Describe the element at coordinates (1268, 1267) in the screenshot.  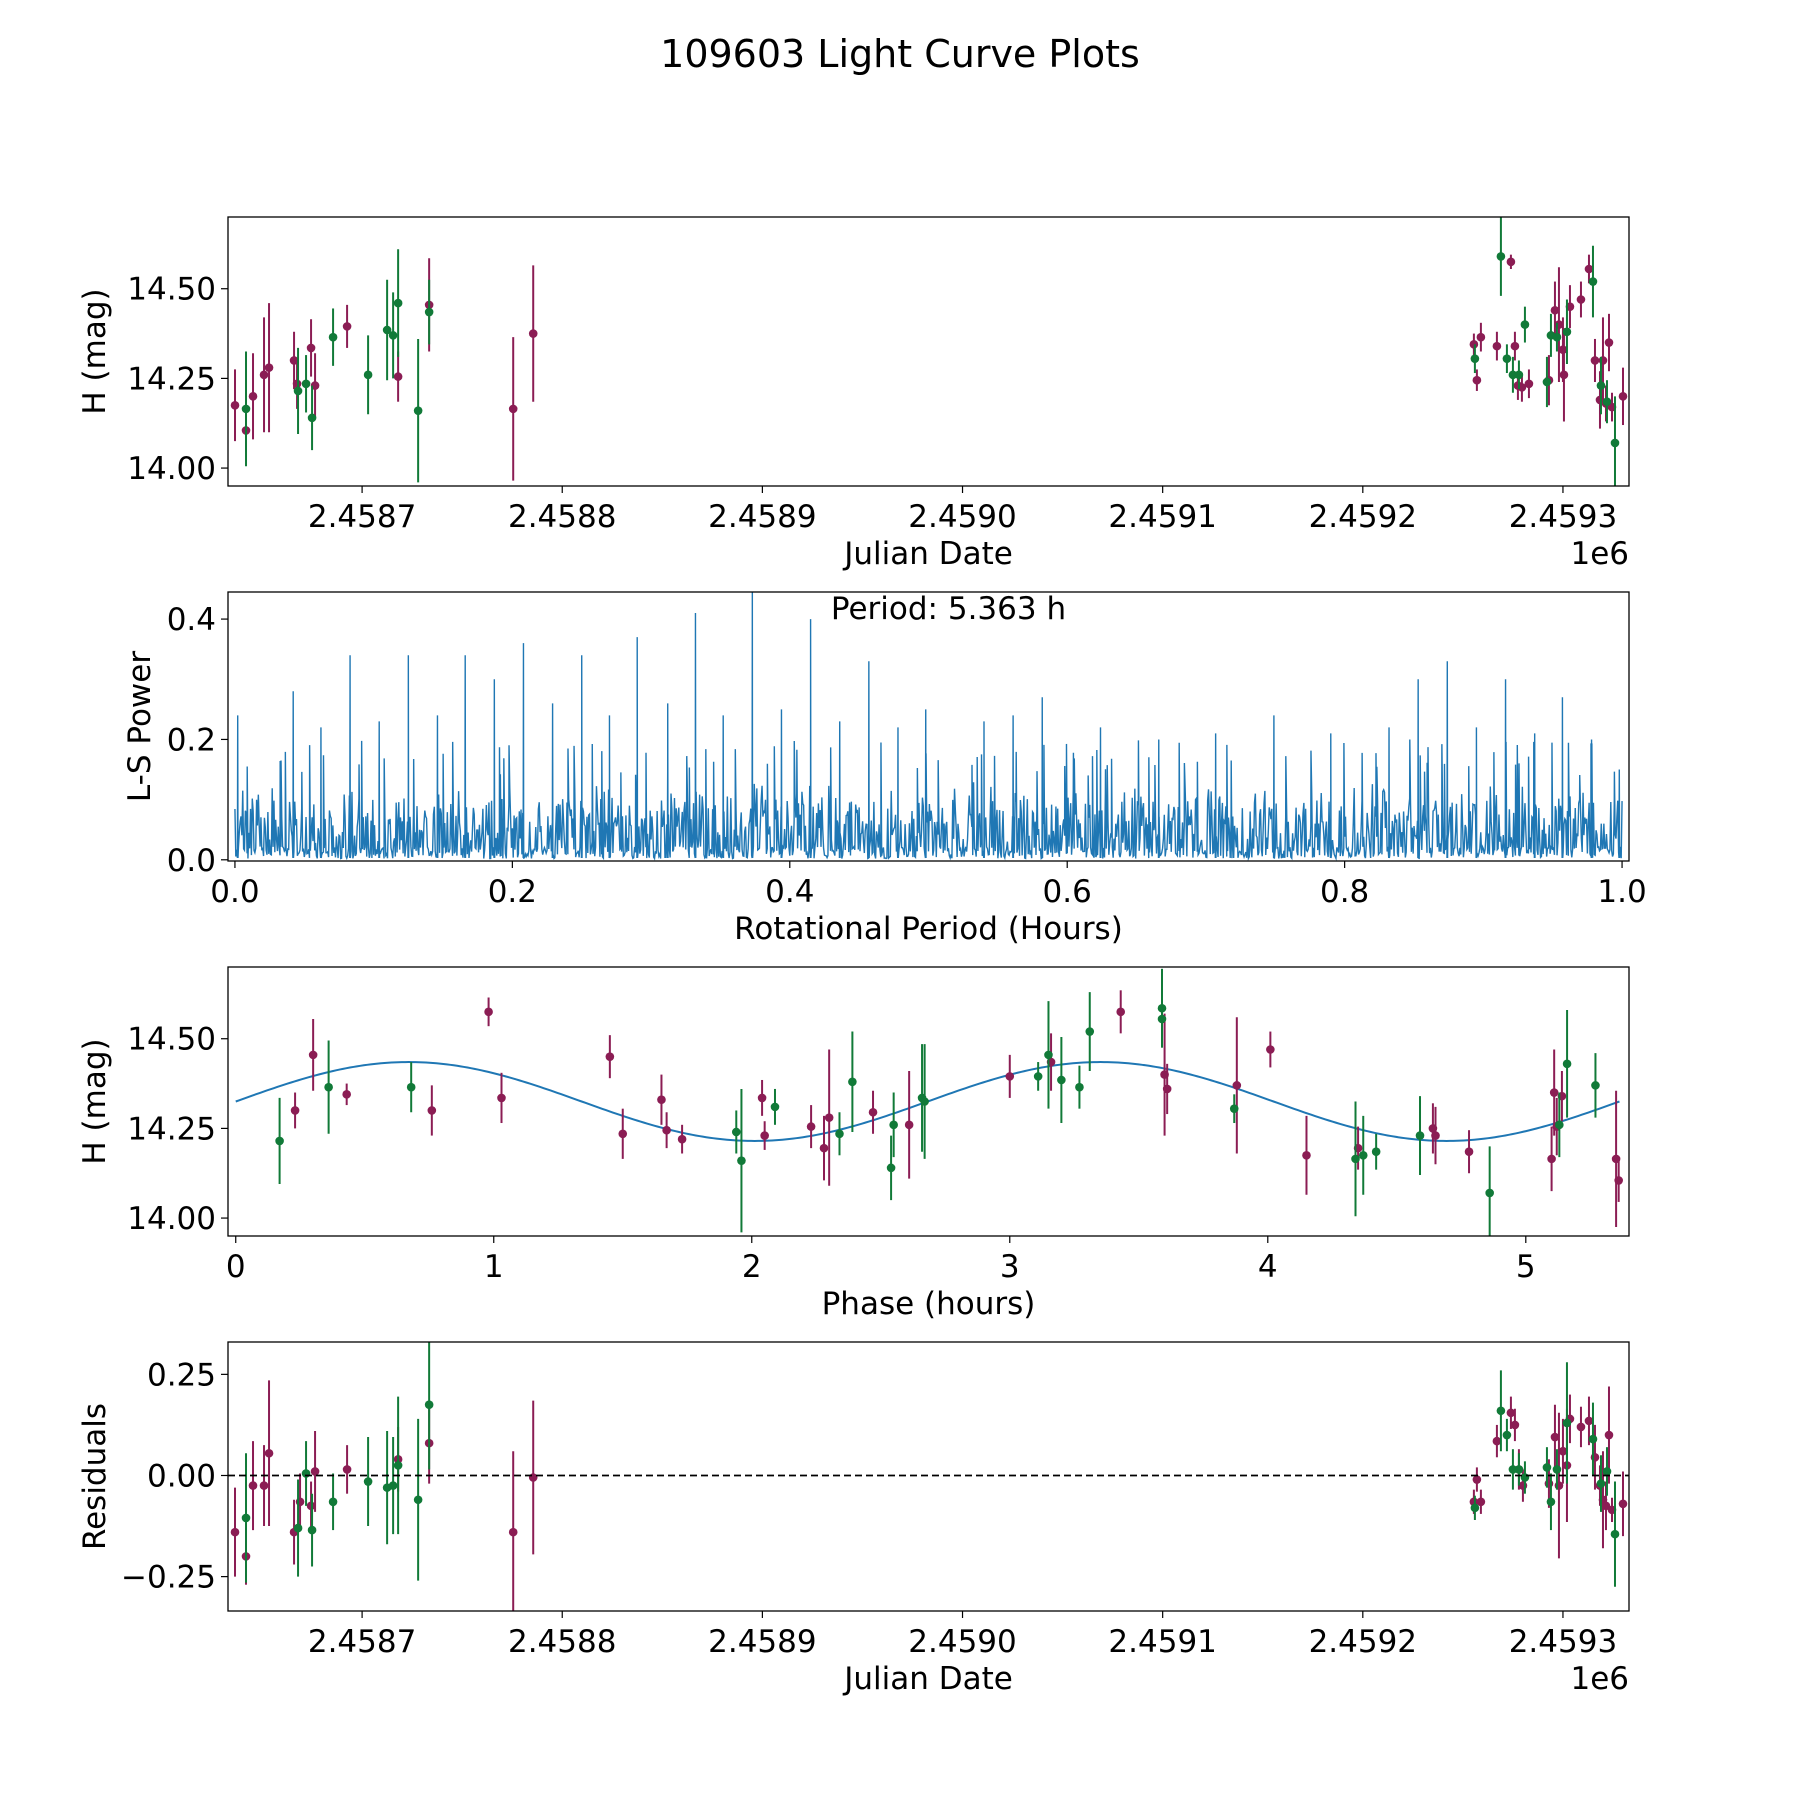
I see `x-tick-label: 4` at that location.